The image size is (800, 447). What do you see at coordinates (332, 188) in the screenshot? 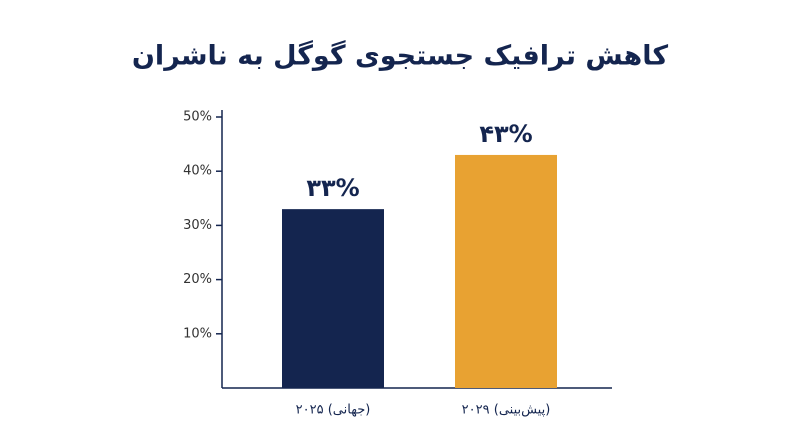
I see `value-label: ۳۳%` at bounding box center [332, 188].